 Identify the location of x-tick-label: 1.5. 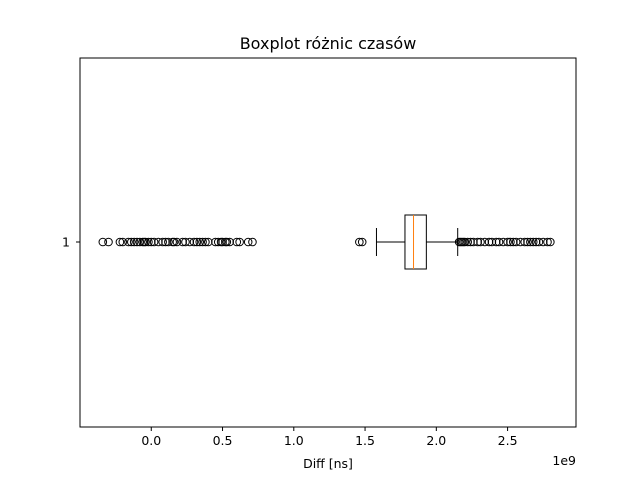
(365, 440).